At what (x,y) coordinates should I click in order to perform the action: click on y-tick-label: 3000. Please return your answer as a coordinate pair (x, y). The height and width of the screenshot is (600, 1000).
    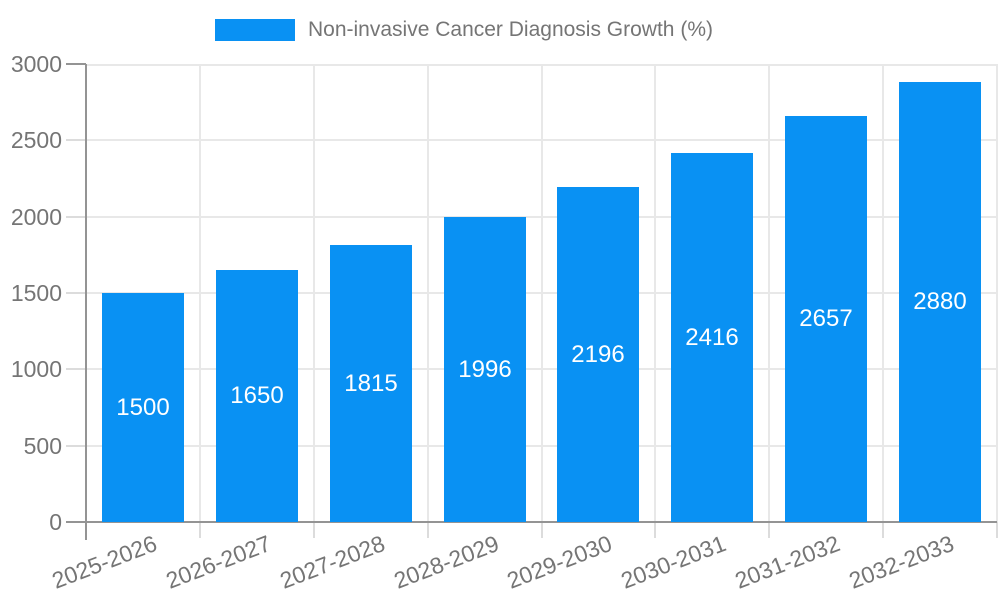
    Looking at the image, I should click on (36, 64).